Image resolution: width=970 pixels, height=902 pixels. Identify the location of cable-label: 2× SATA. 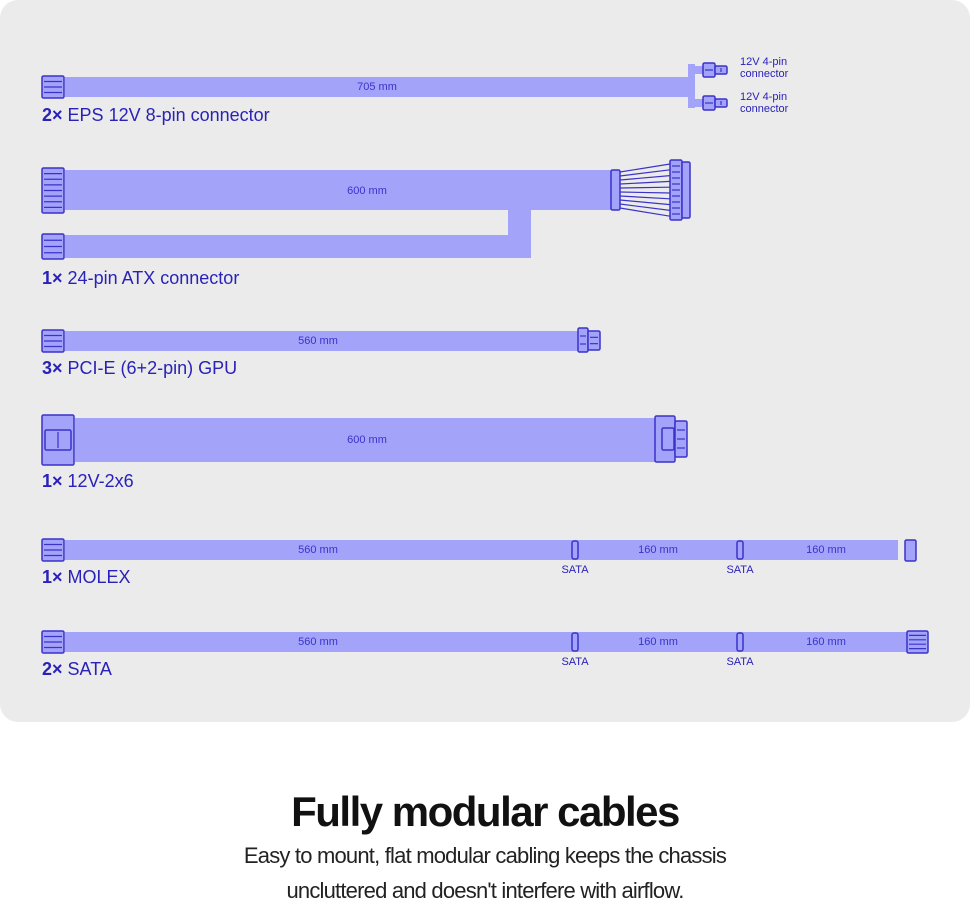
(77, 669).